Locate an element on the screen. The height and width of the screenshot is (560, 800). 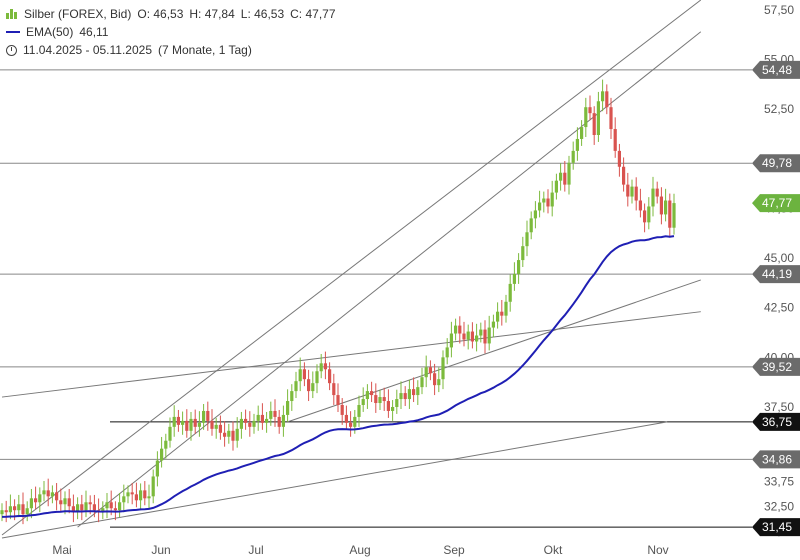
level-price-tag: 54,48 is located at coordinates (777, 70).